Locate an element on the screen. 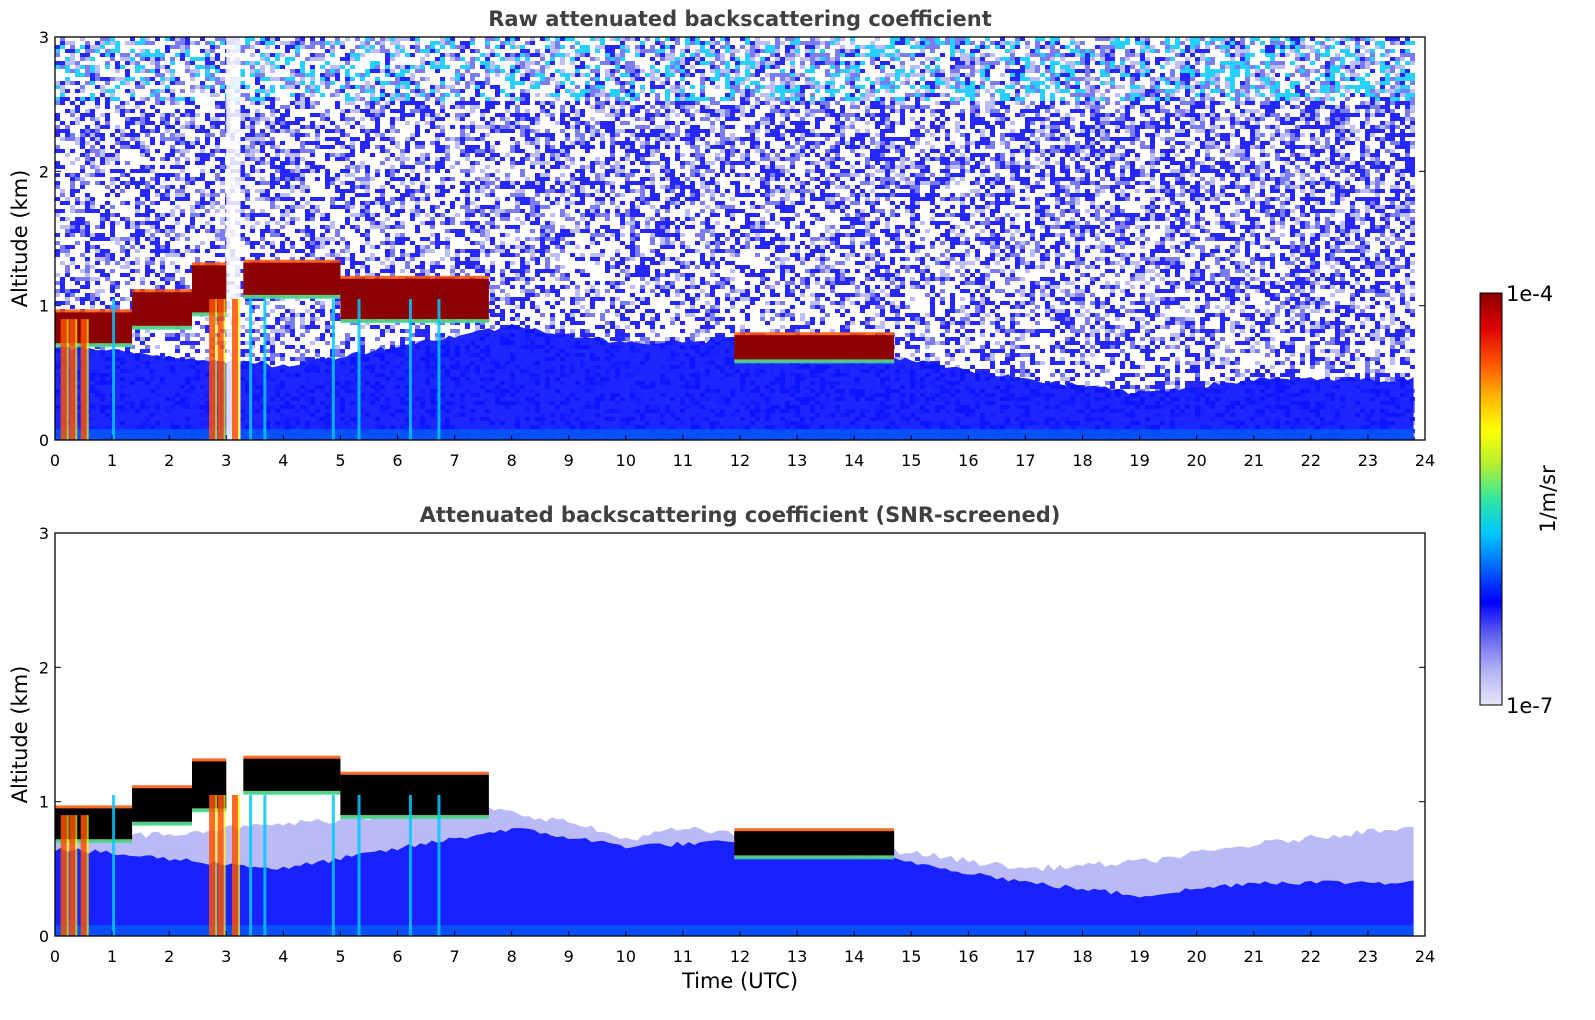 The image size is (1595, 1020). x-tick-label: 22 is located at coordinates (1311, 460).